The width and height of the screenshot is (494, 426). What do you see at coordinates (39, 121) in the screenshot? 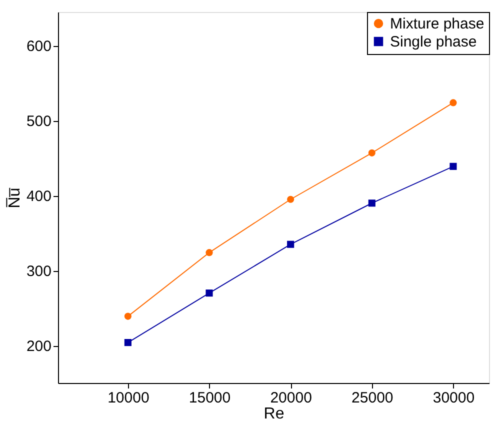
I see `y-tick-label: 500` at bounding box center [39, 121].